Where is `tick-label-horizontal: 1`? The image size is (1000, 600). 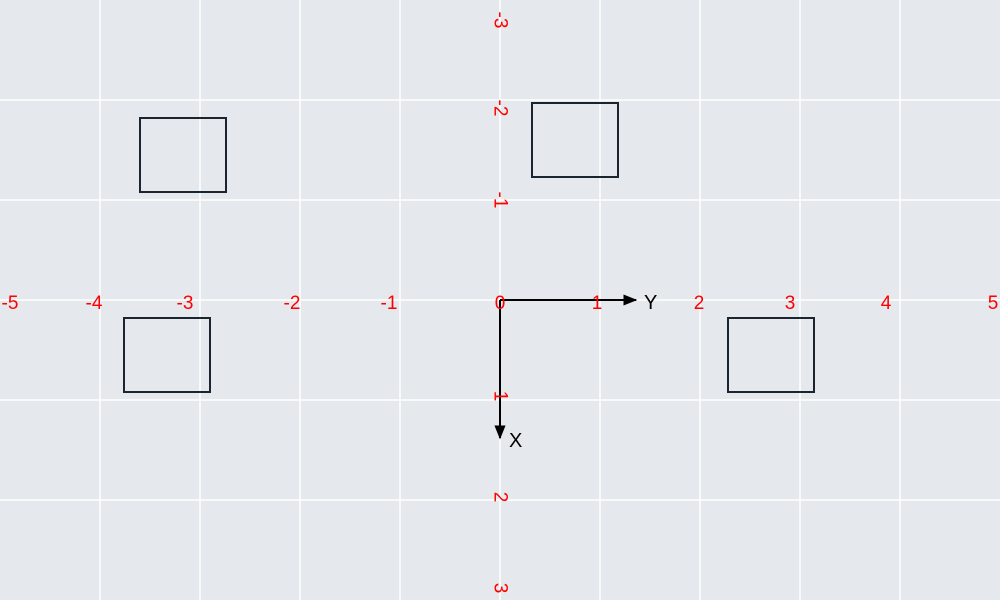 tick-label-horizontal: 1 is located at coordinates (597, 303).